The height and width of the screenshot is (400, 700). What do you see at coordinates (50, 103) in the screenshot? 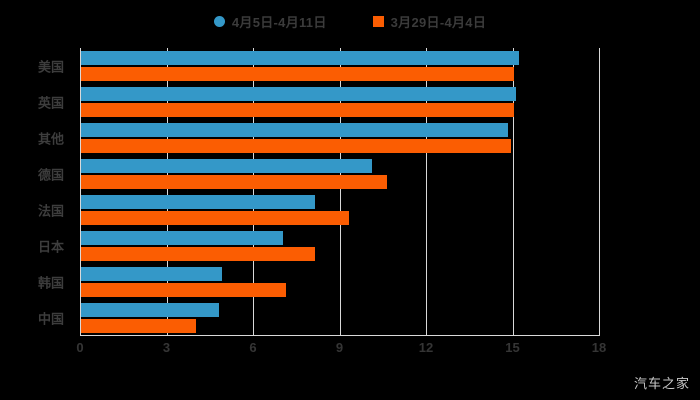
I see `y-tick-label-1: 英国` at bounding box center [50, 103].